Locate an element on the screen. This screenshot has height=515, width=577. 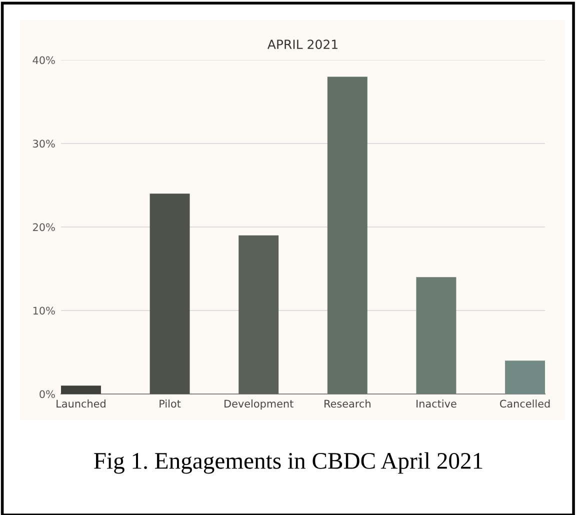
y-tick-label: 20% is located at coordinates (44, 227).